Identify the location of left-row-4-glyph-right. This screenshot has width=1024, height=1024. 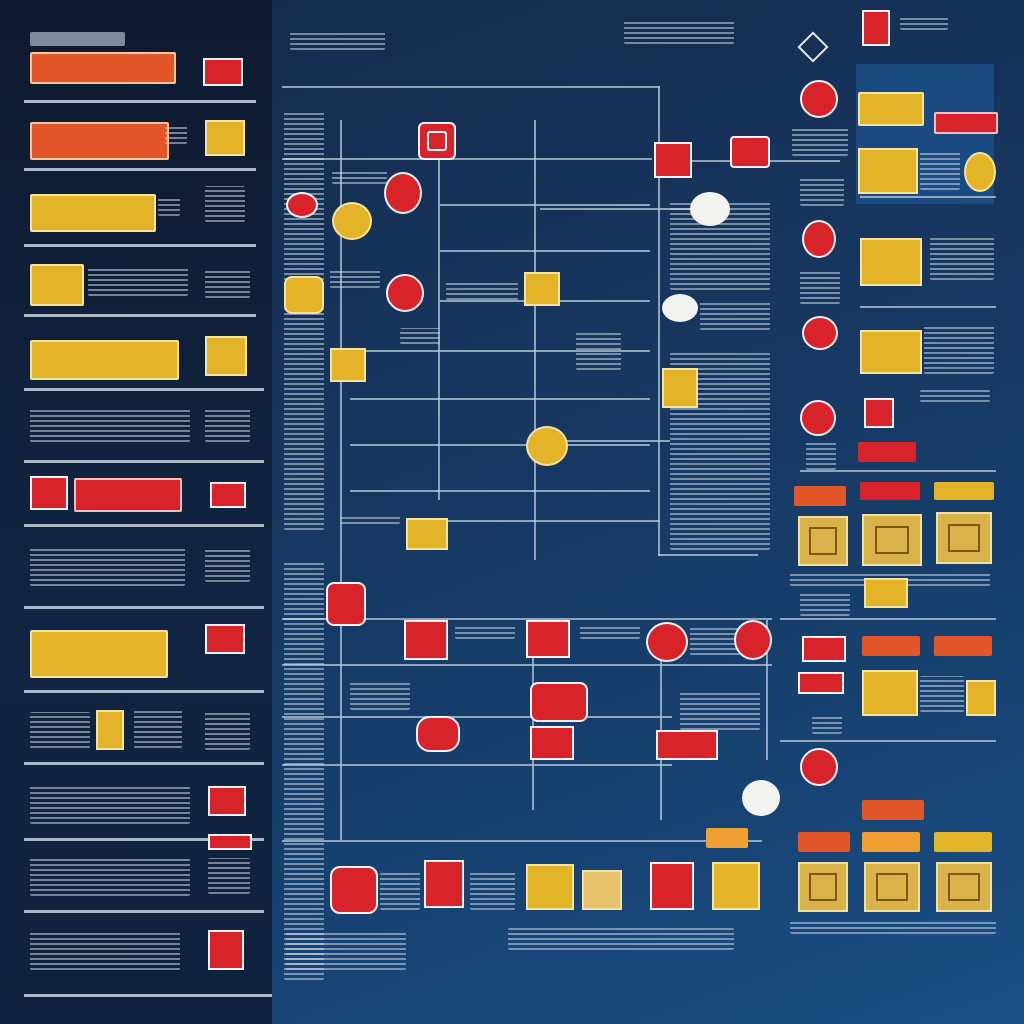
(227, 283).